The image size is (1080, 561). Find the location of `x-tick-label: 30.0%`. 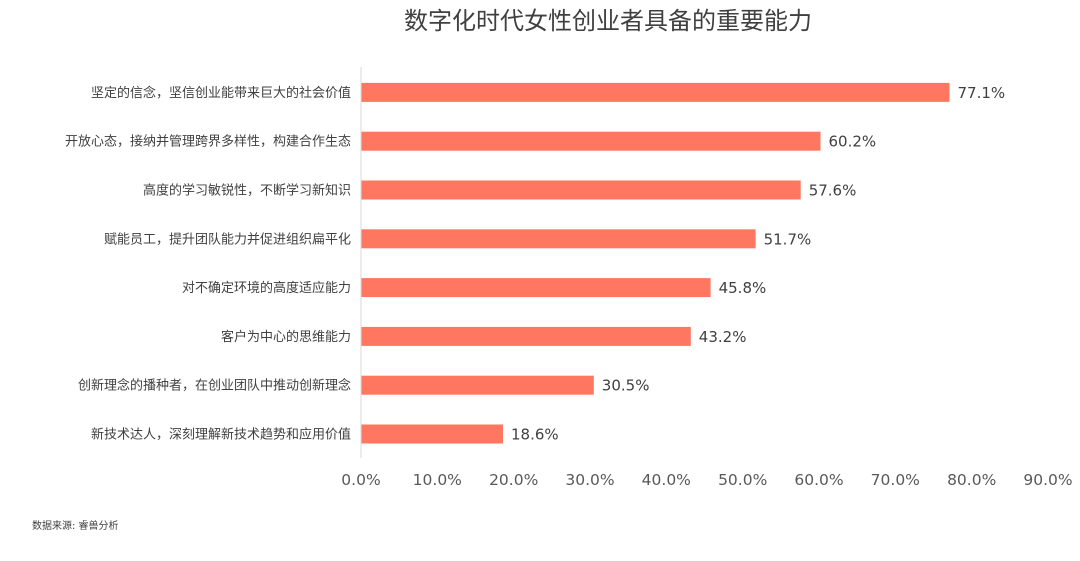

x-tick-label: 30.0% is located at coordinates (589, 480).